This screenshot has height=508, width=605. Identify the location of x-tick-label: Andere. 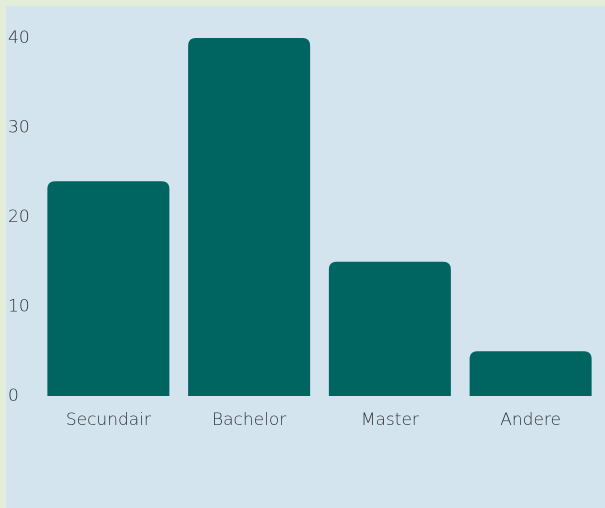
(530, 420).